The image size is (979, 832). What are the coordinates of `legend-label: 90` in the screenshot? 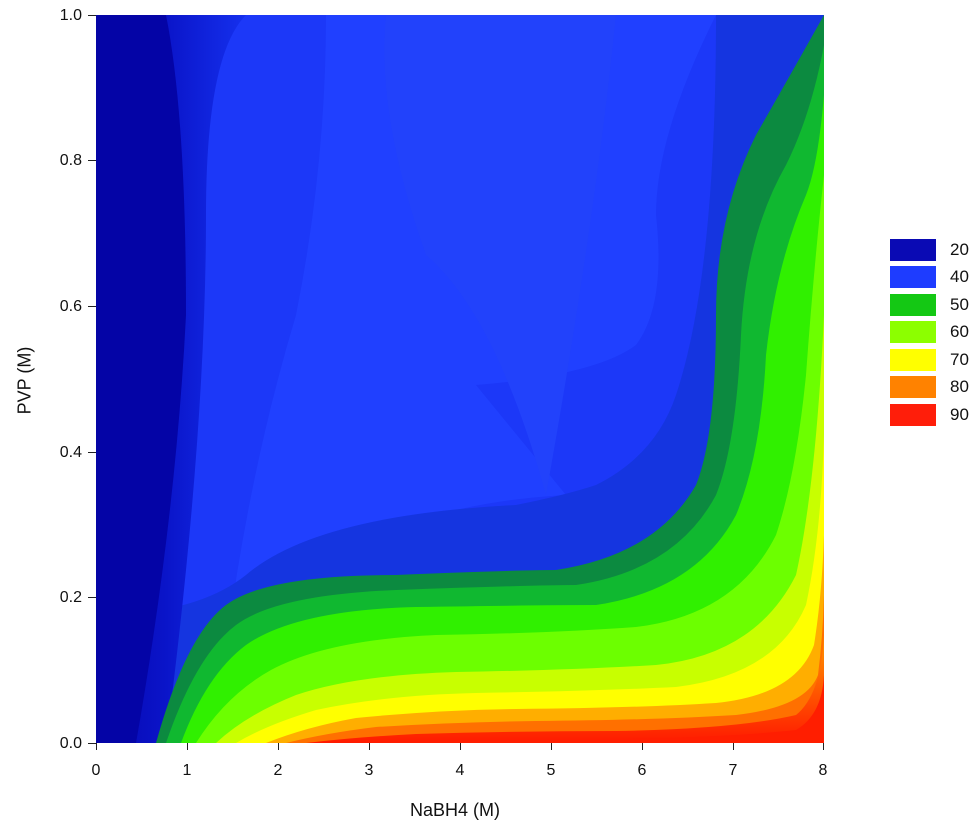 It's located at (959, 414).